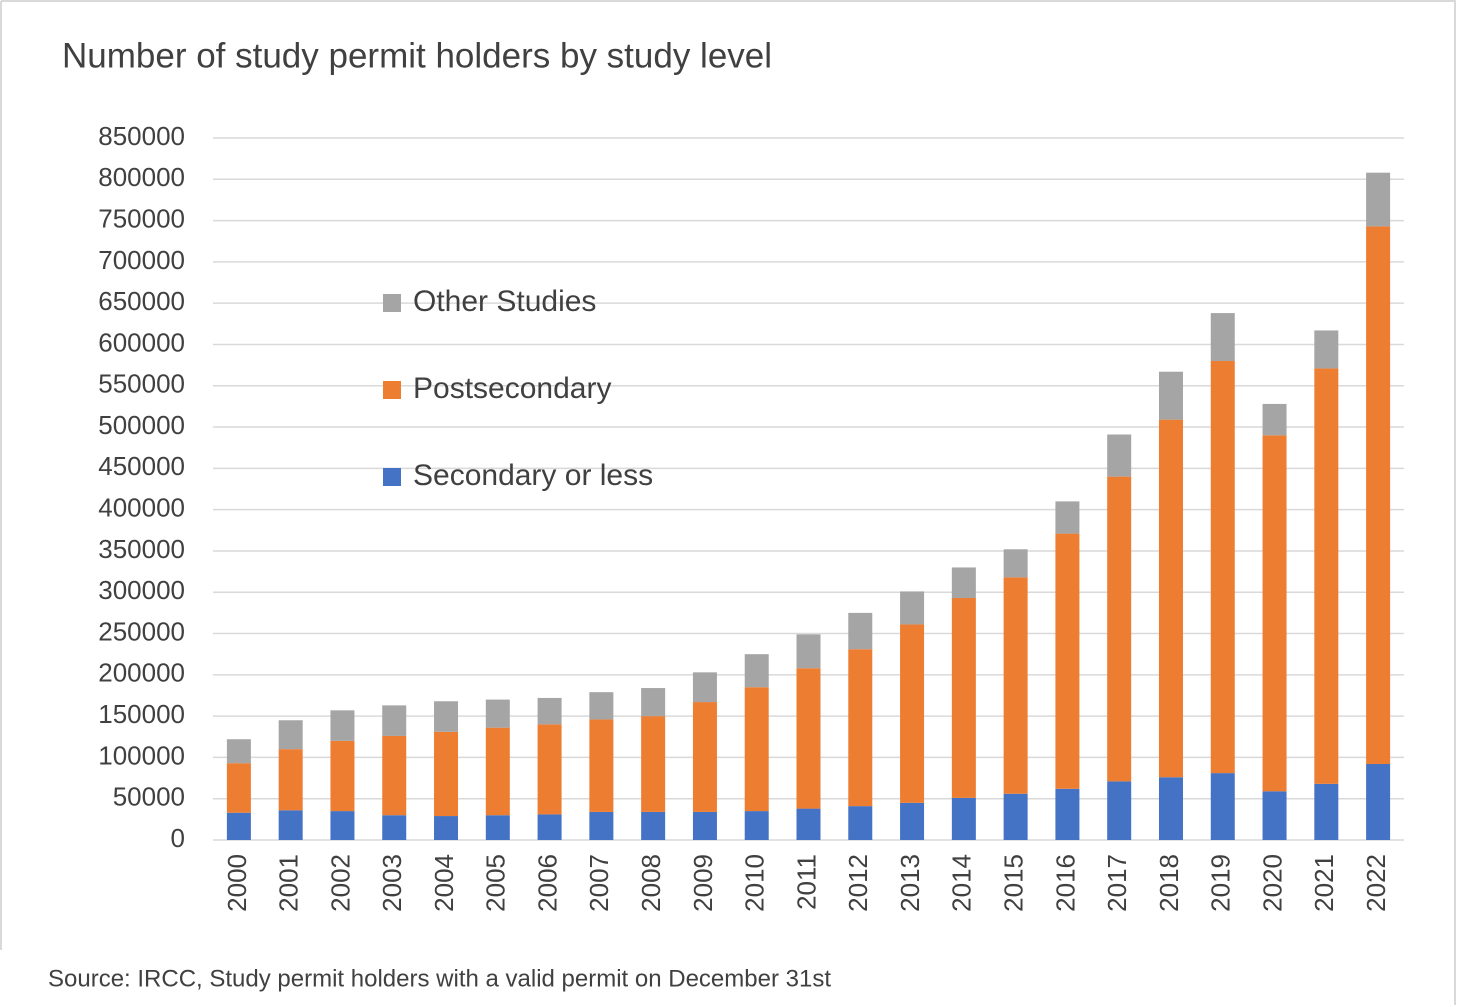  I want to click on y-tick-label: 100000, so click(141, 755).